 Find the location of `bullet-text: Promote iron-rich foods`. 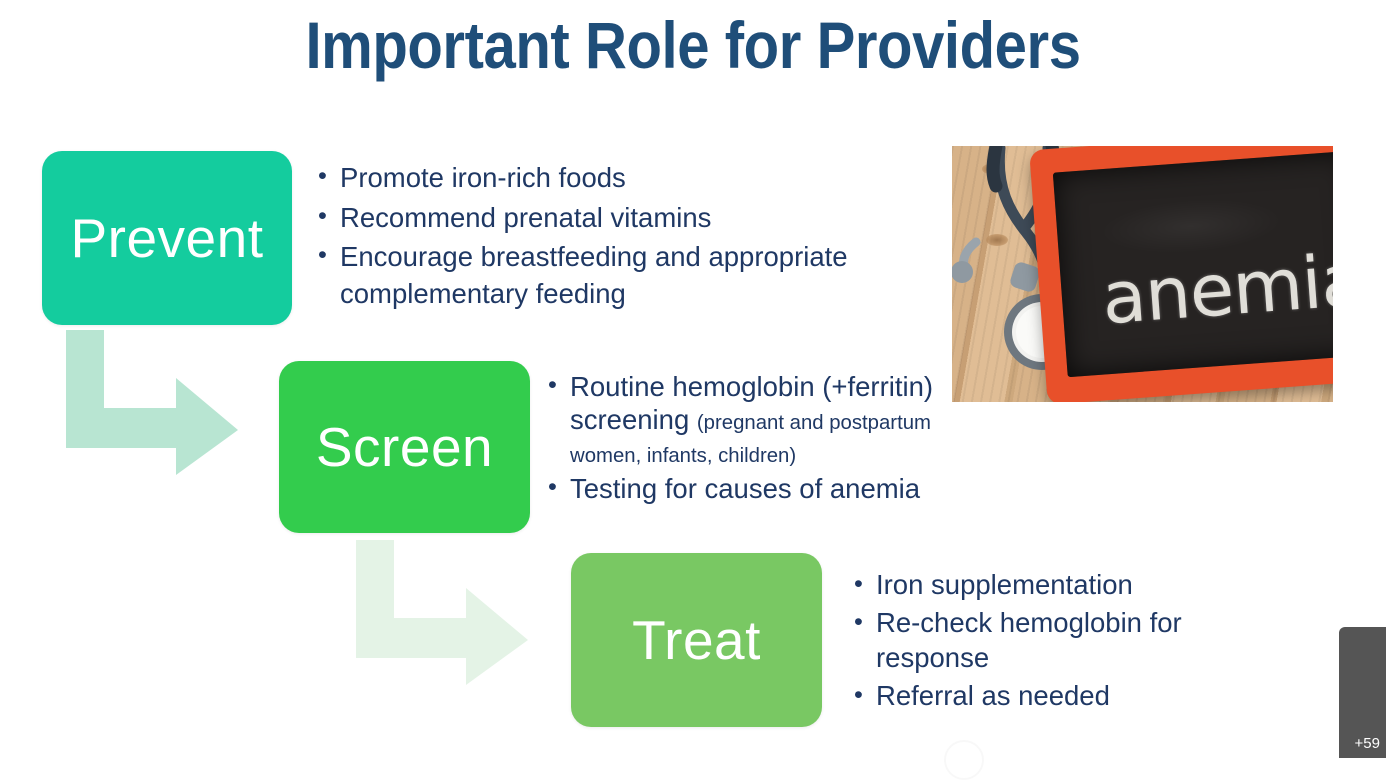

bullet-text: Promote iron-rich foods is located at coordinates (483, 177).